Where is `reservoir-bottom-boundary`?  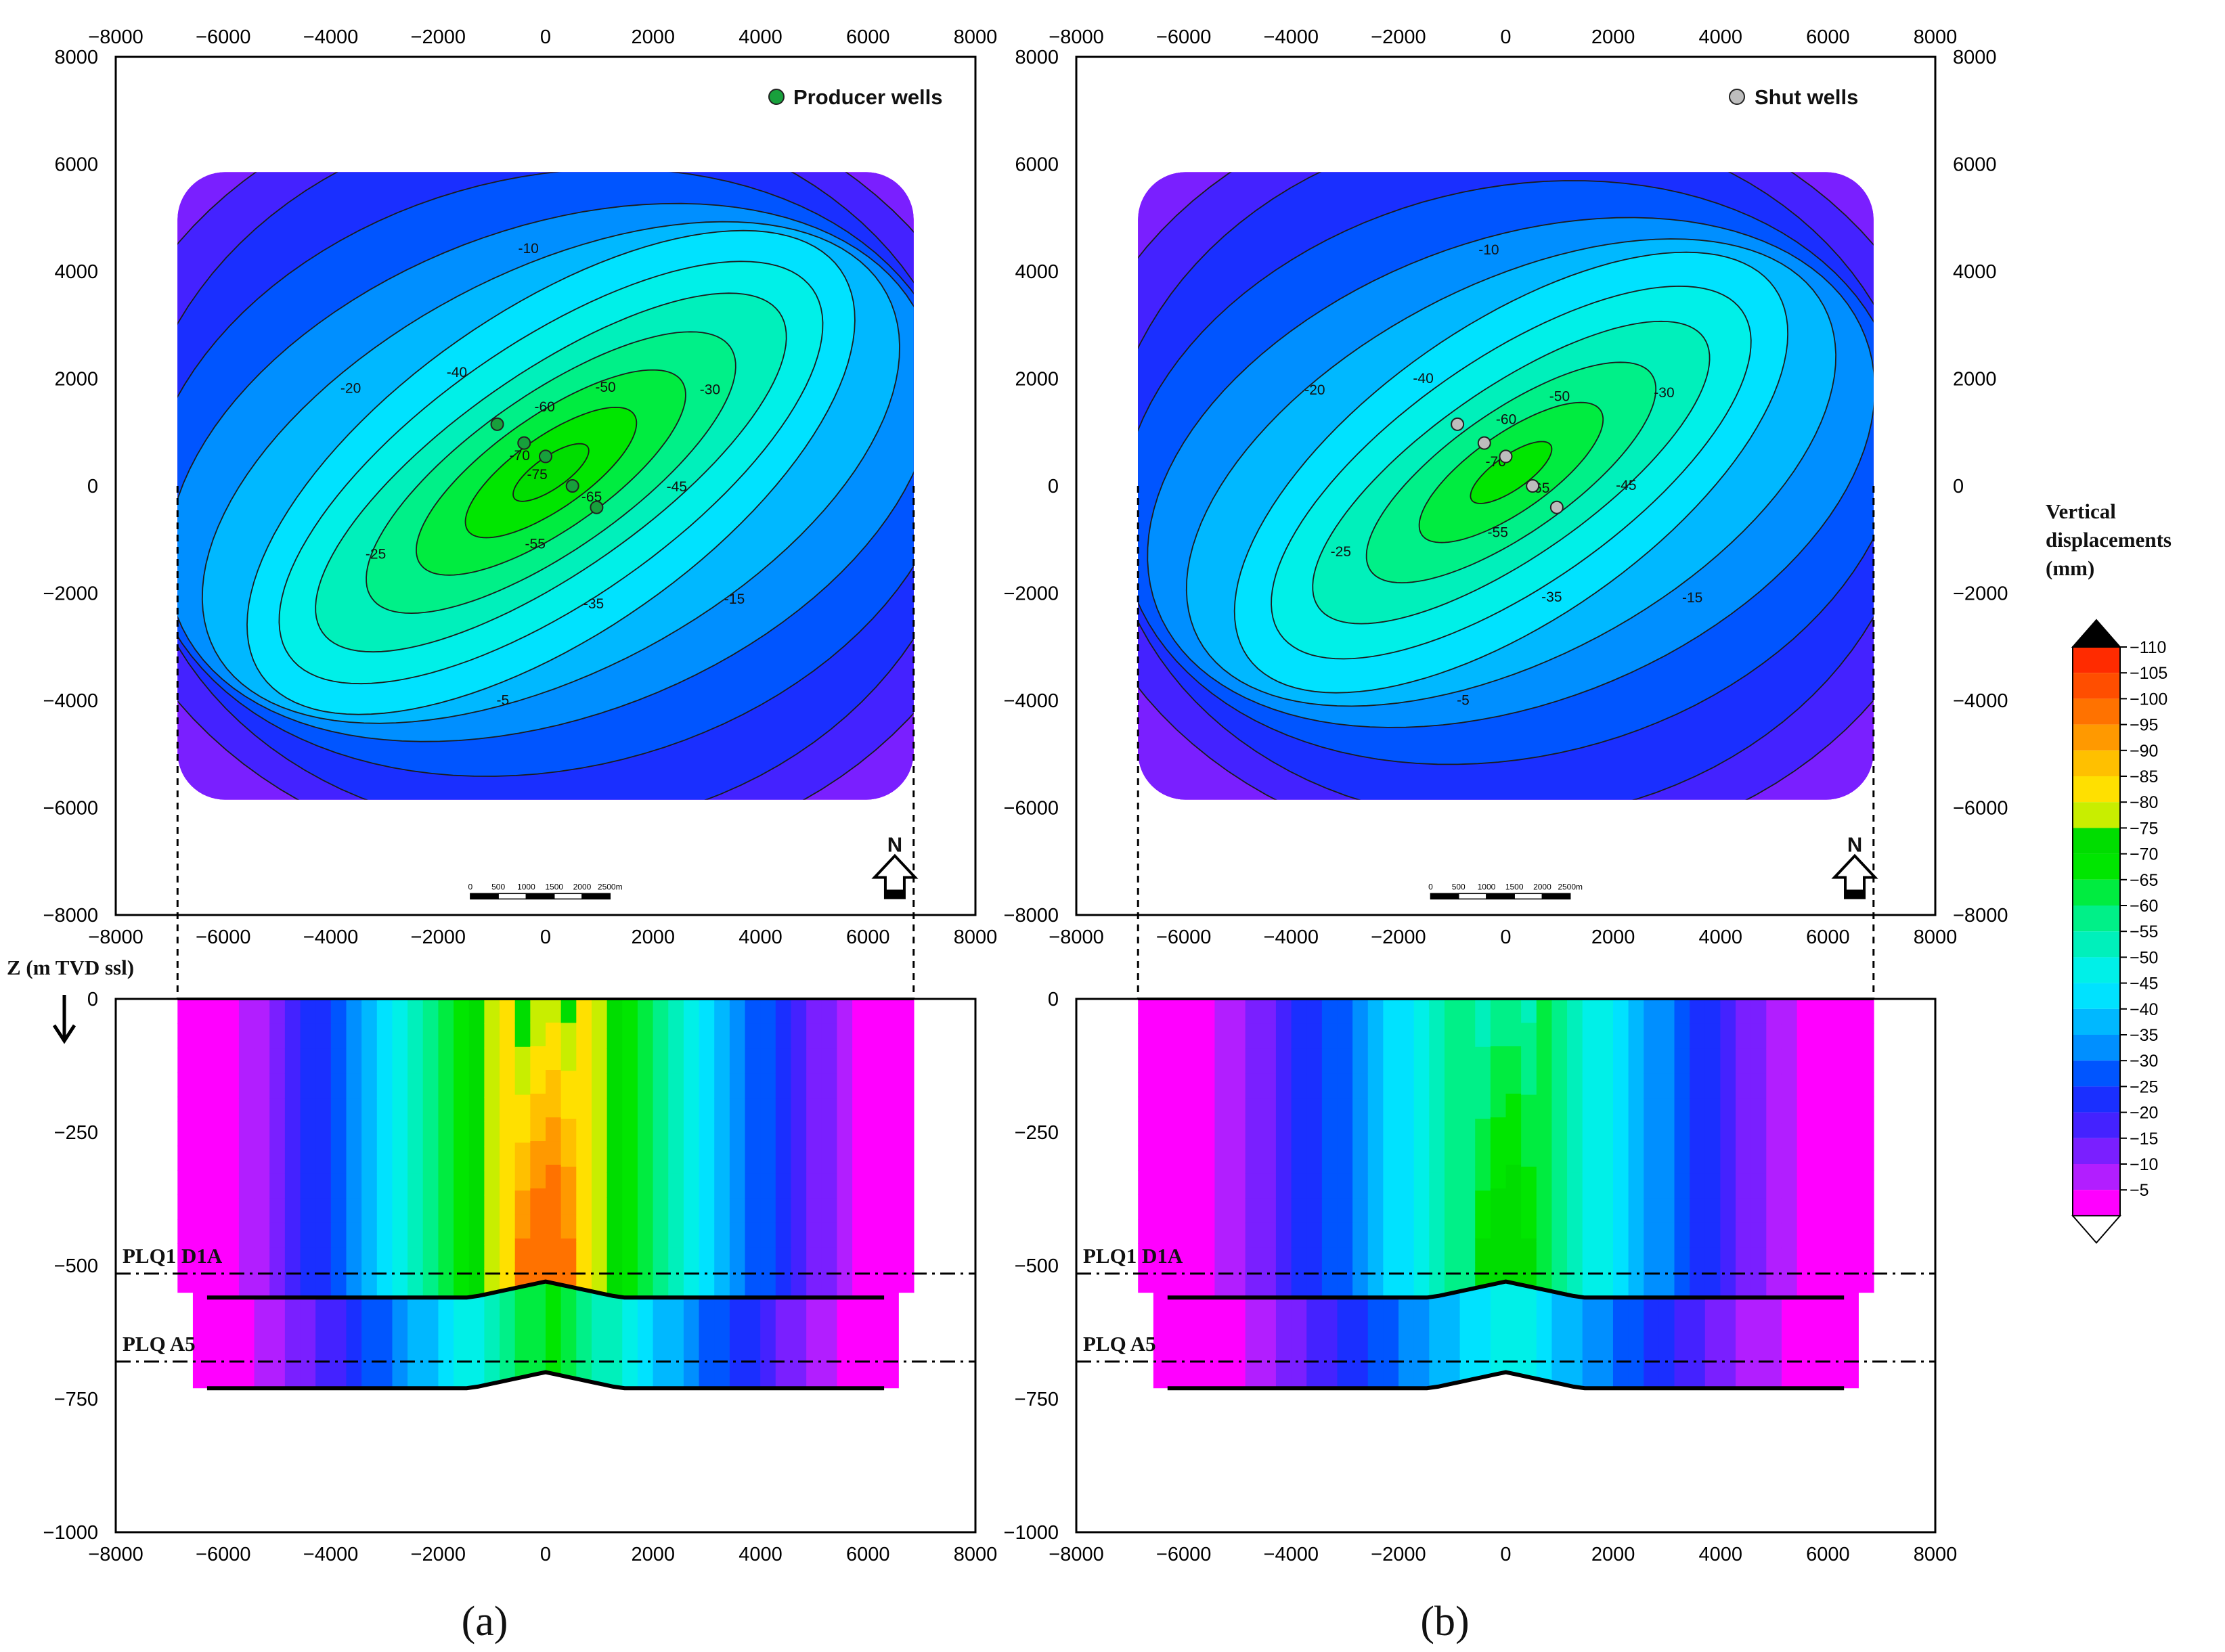
reservoir-bottom-boundary is located at coordinates (1506, 1380).